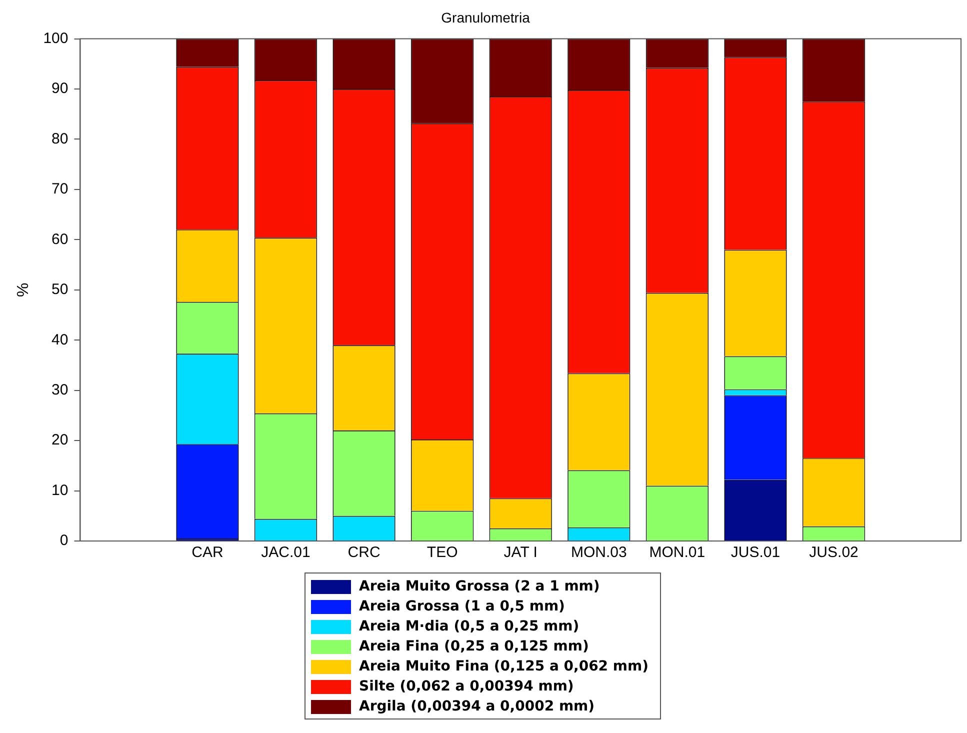  Describe the element at coordinates (23, 290) in the screenshot. I see `y-axis-title: %` at that location.